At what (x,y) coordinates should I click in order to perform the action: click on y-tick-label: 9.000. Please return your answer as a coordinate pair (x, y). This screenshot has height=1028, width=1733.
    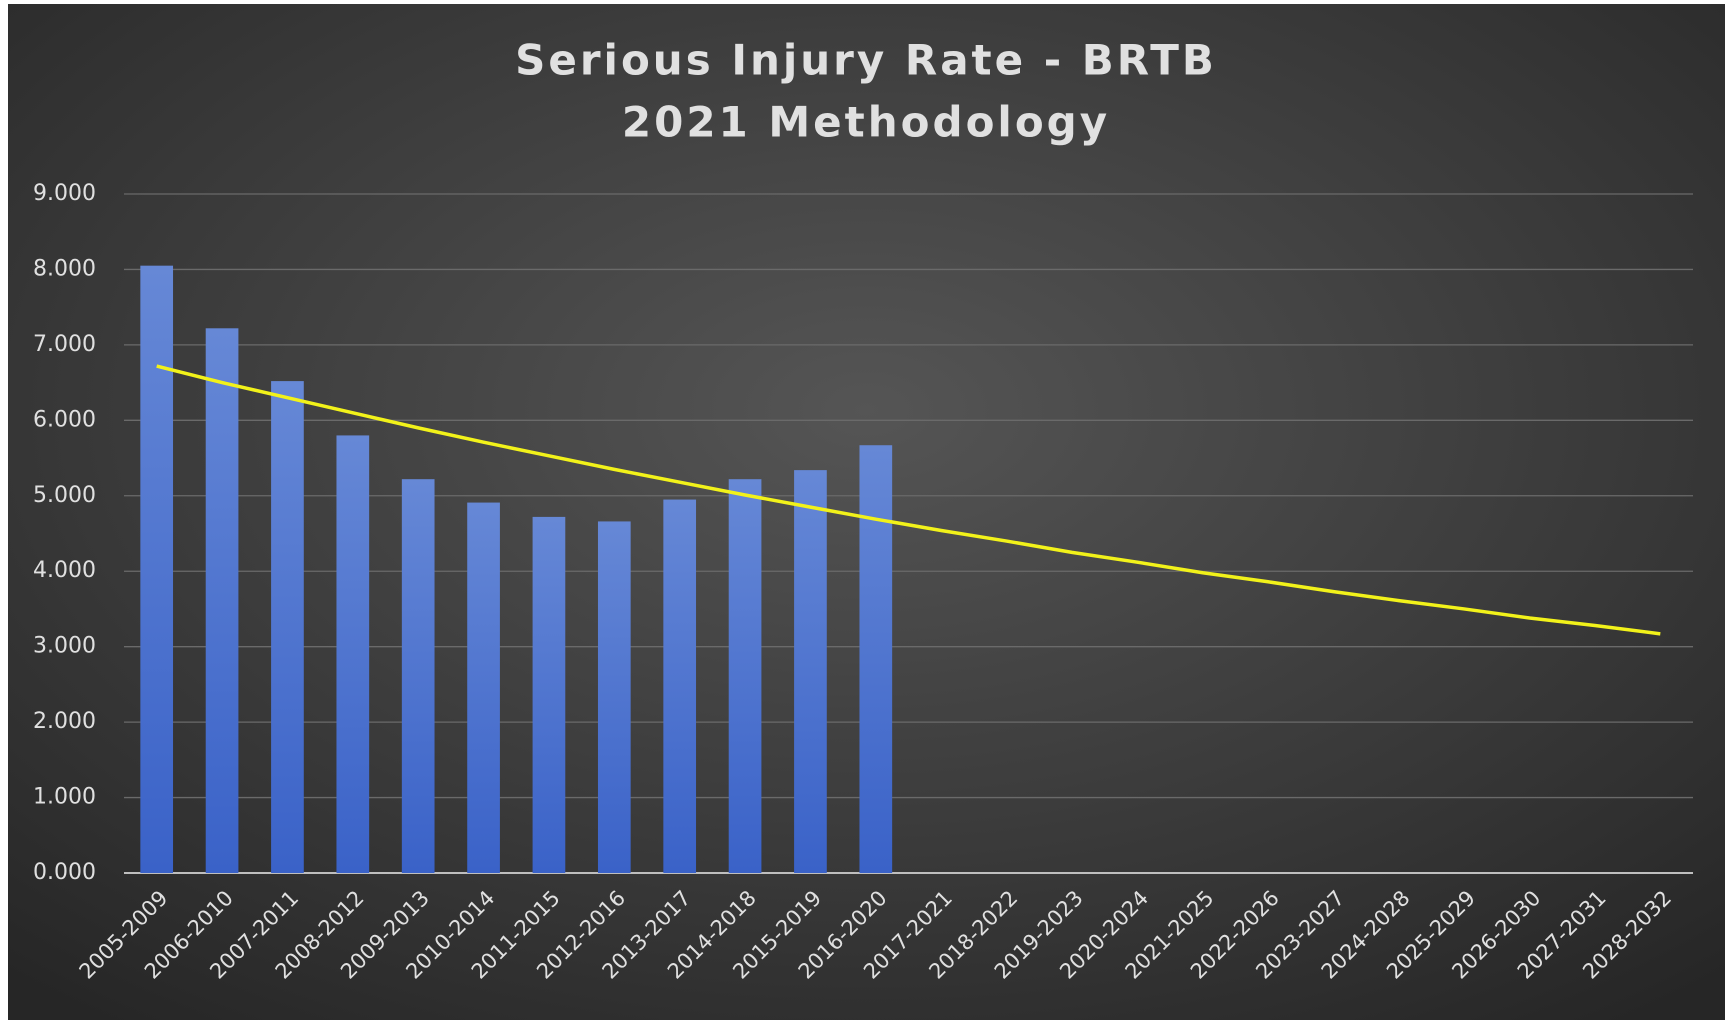
    Looking at the image, I should click on (64, 193).